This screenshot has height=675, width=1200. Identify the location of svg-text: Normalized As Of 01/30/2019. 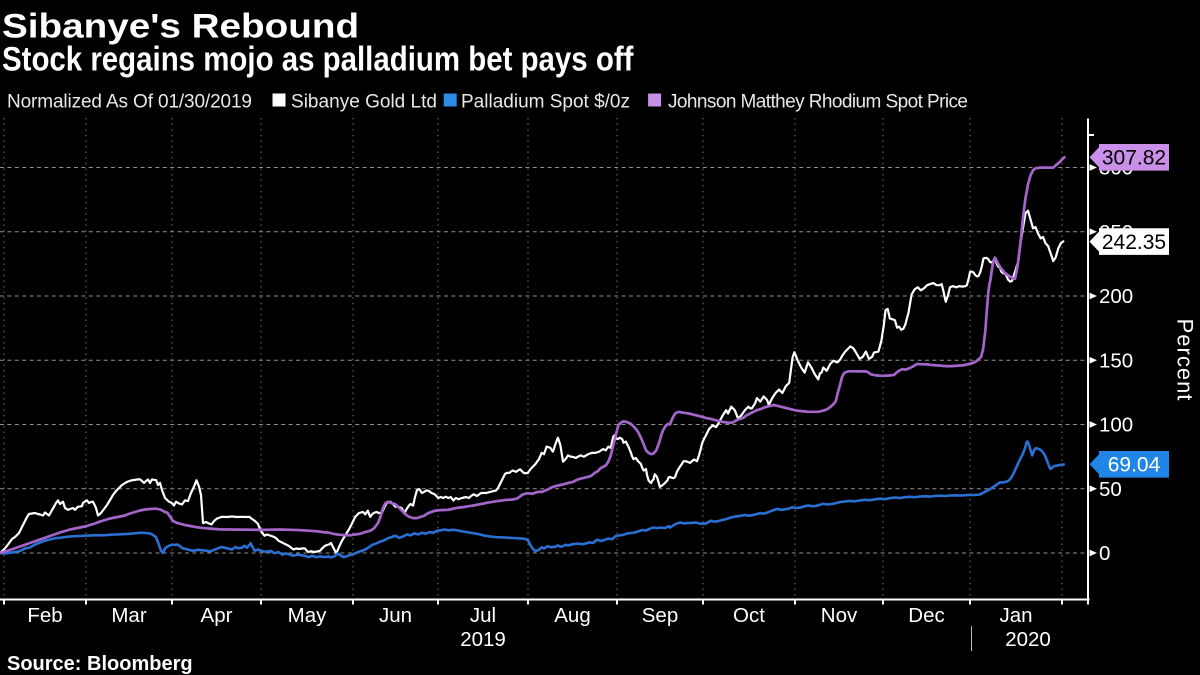
(129, 101).